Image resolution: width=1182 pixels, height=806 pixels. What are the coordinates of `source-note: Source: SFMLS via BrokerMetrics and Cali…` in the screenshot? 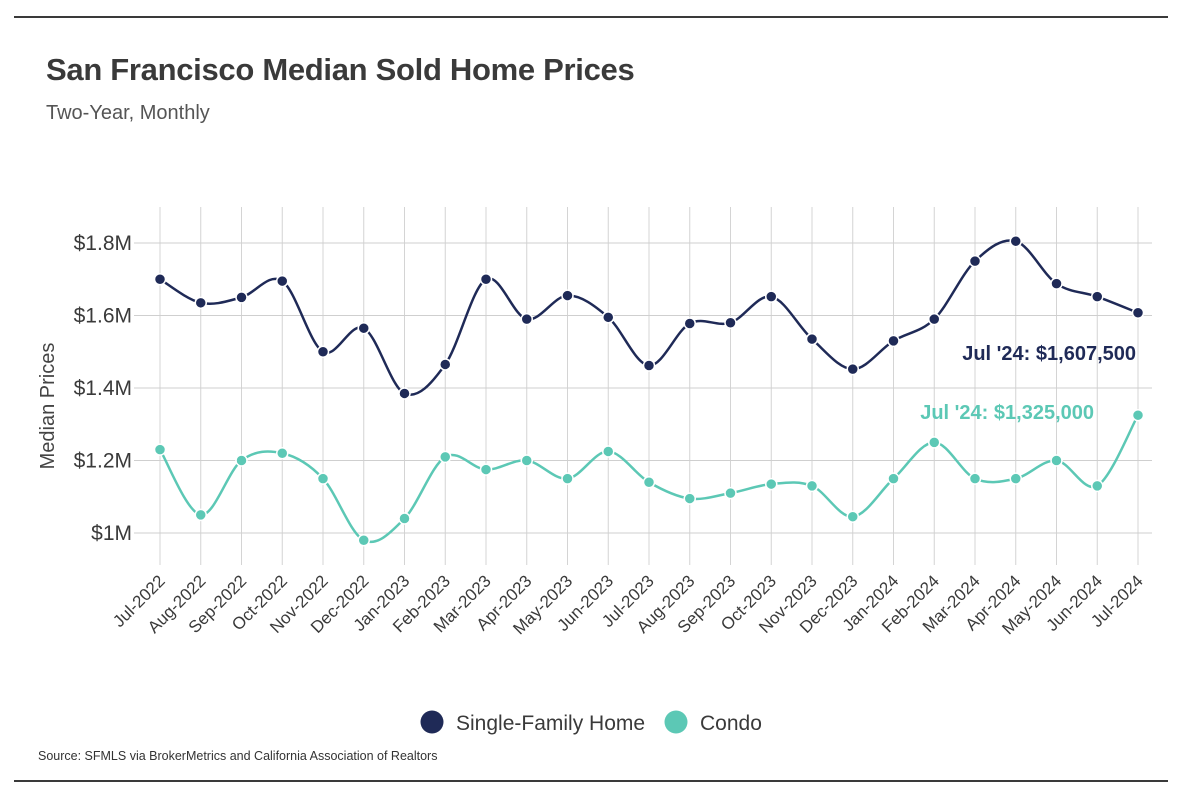 It's located at (238, 756).